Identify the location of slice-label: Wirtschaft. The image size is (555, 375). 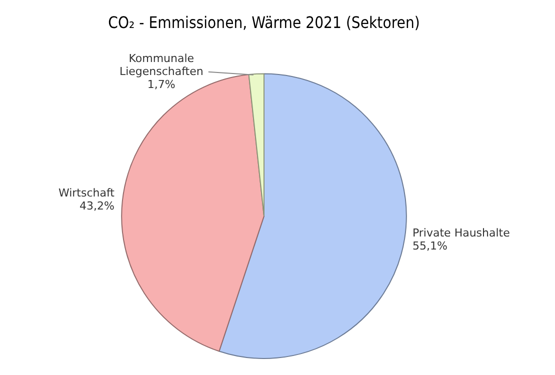
(87, 193).